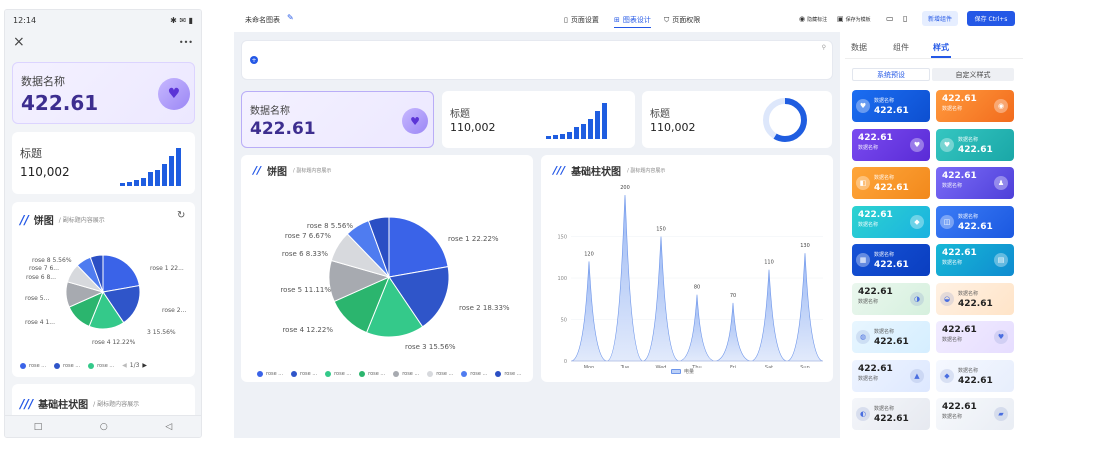 This screenshot has width=1098, height=453. What do you see at coordinates (589, 254) in the screenshot?
I see `value-label: 120` at bounding box center [589, 254].